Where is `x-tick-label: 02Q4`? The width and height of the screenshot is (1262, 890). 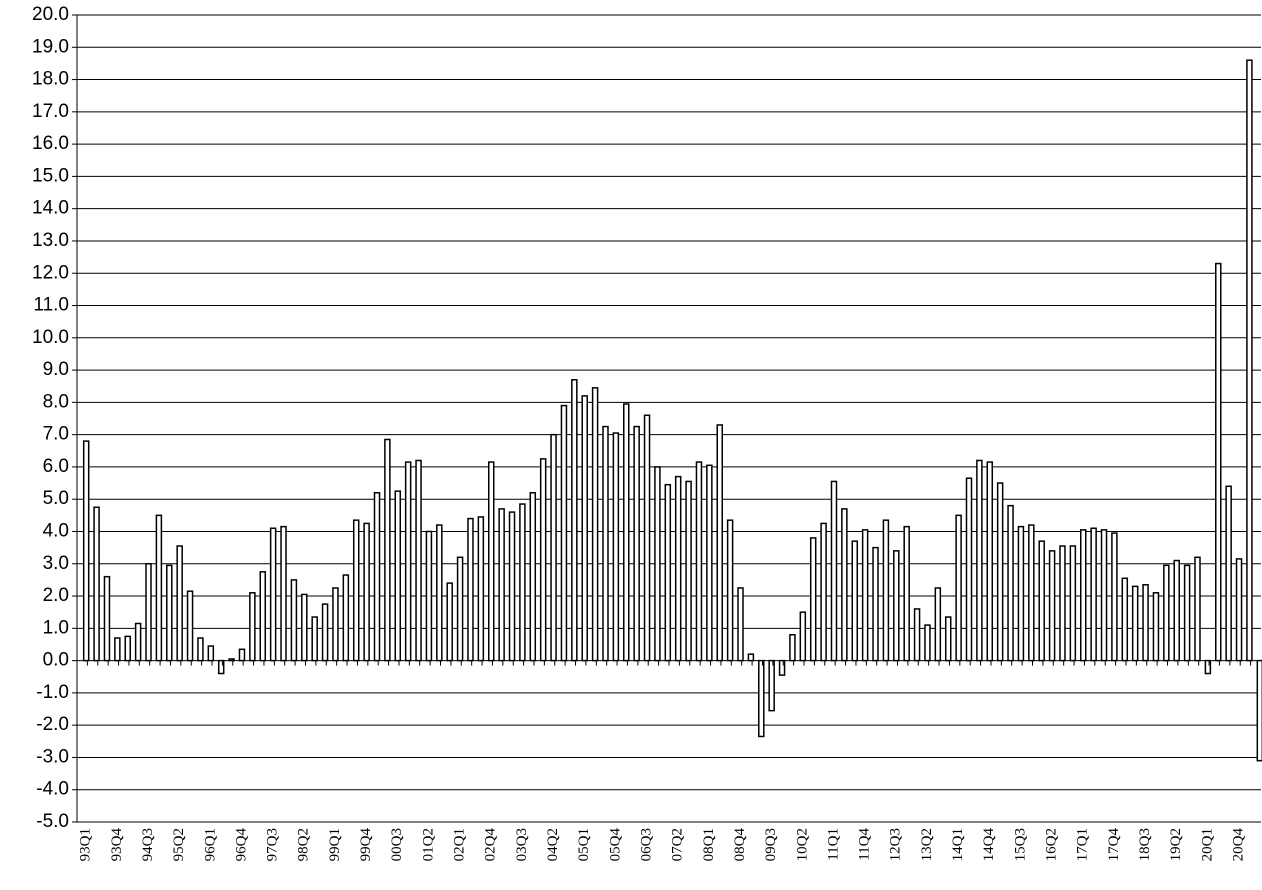 x-tick-label: 02Q4 is located at coordinates (491, 845).